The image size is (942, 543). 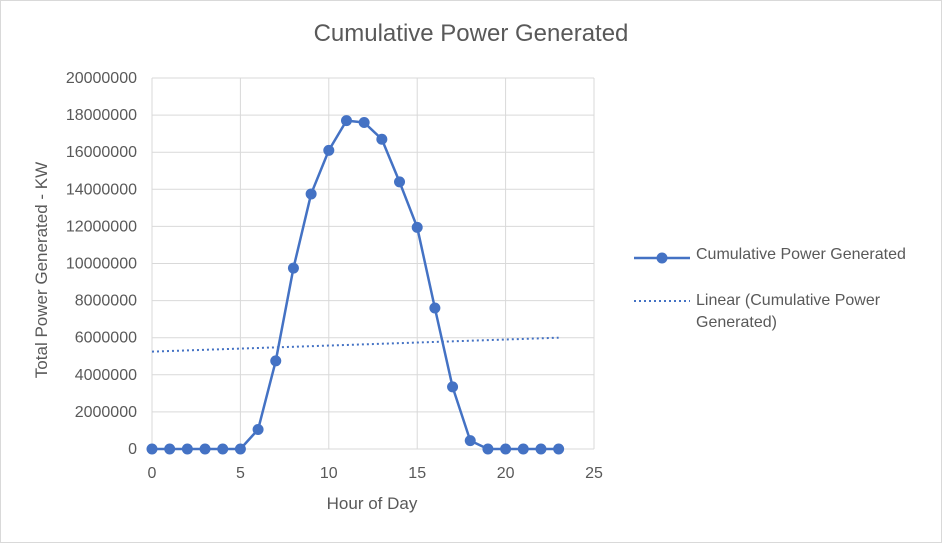 I want to click on chart-title: Cumulative Power Generated, so click(x=471, y=33).